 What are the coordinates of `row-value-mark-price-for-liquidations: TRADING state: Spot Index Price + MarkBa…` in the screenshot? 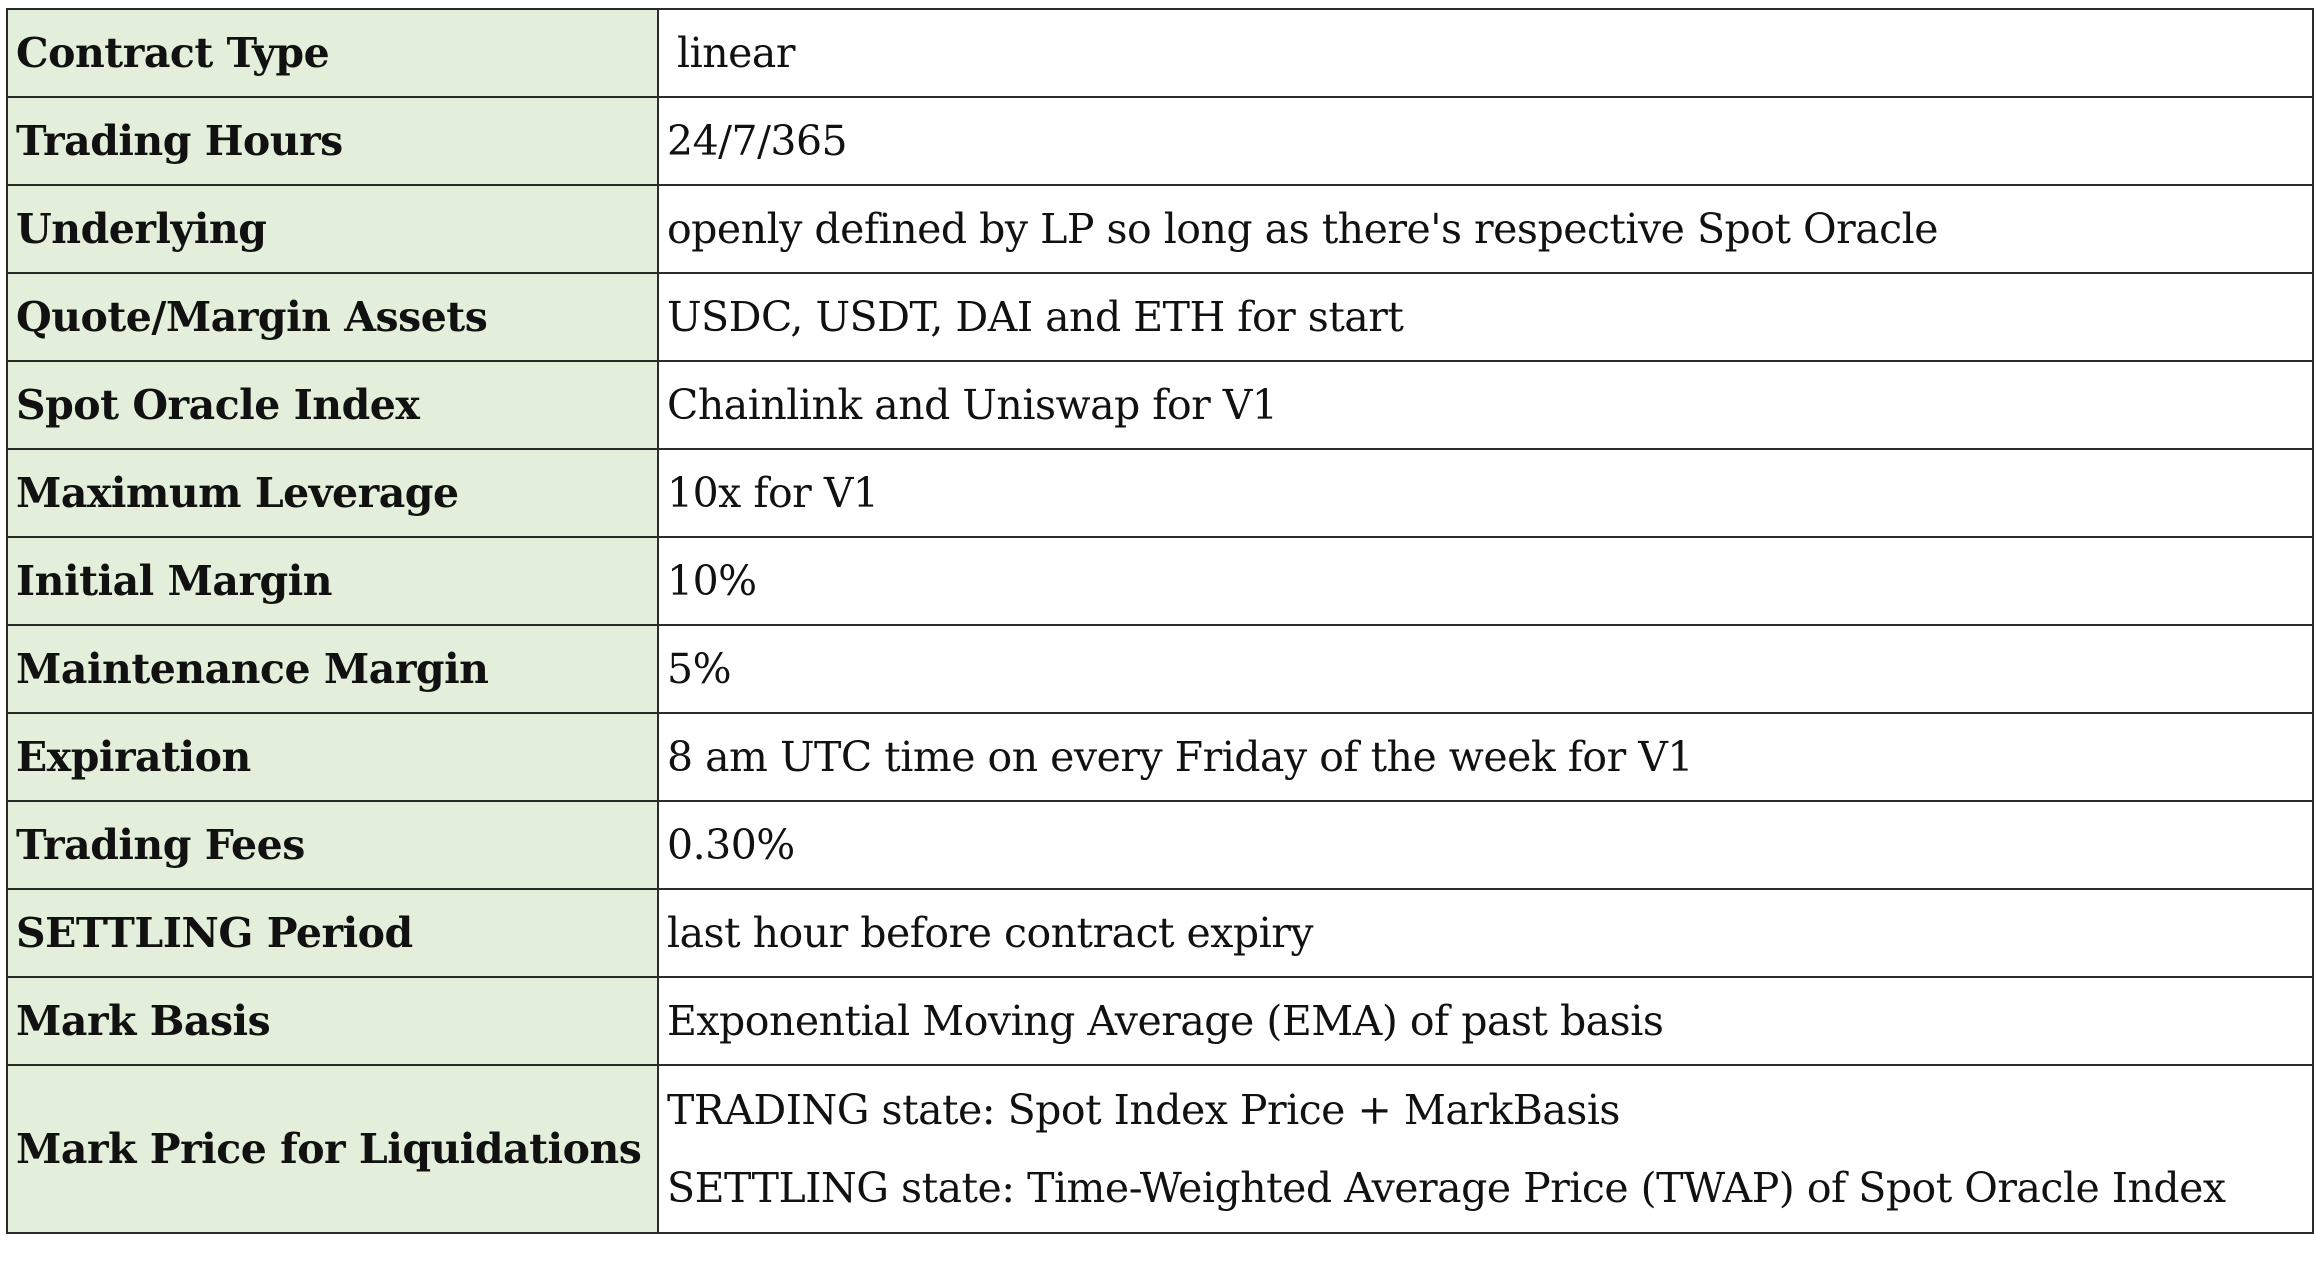 It's located at (1485, 1149).